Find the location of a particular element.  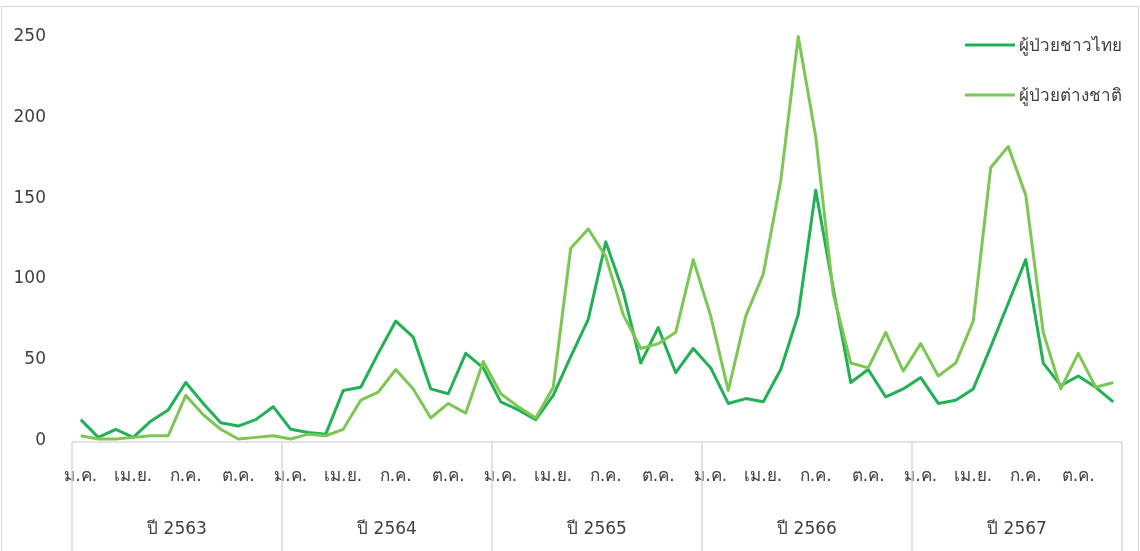

y-tick-label: 200 is located at coordinates (29, 115).